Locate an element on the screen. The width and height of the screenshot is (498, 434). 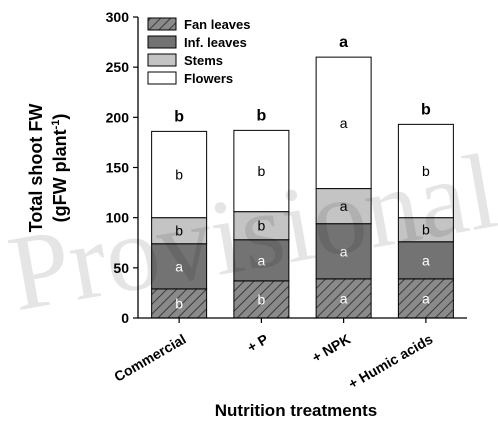
total-letter: a is located at coordinates (343, 42).